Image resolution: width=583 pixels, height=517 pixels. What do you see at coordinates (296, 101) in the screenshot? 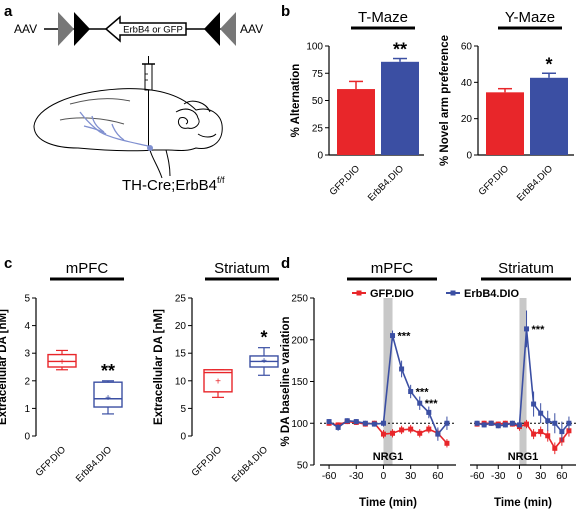
I see `y-axis-label: % Alternation` at bounding box center [296, 101].